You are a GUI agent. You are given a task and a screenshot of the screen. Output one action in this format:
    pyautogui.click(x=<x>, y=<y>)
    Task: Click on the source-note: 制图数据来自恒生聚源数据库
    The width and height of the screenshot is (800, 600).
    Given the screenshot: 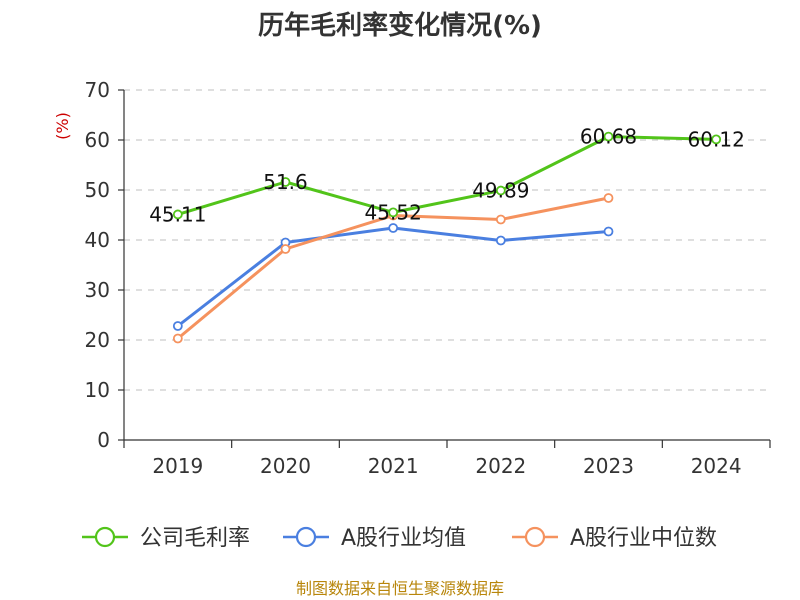 What is the action you would take?
    pyautogui.click(x=400, y=588)
    